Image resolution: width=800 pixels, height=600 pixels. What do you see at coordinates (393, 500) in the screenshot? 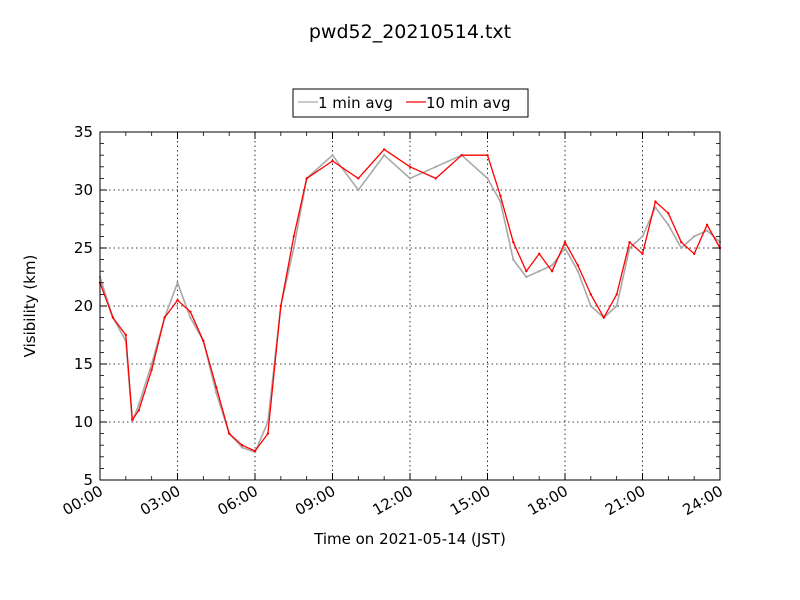
I see `x-tick-label: 12:00` at bounding box center [393, 500].